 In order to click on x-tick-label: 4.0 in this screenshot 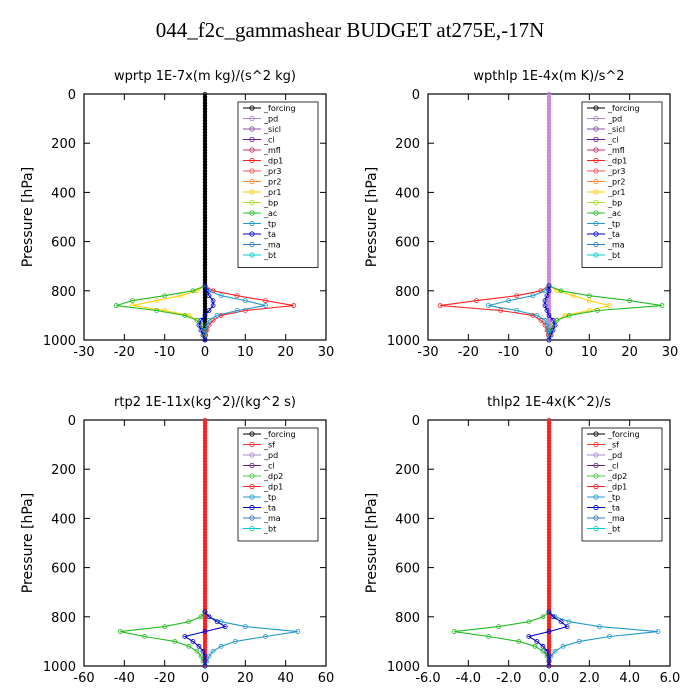, I will do `click(629, 678)`.